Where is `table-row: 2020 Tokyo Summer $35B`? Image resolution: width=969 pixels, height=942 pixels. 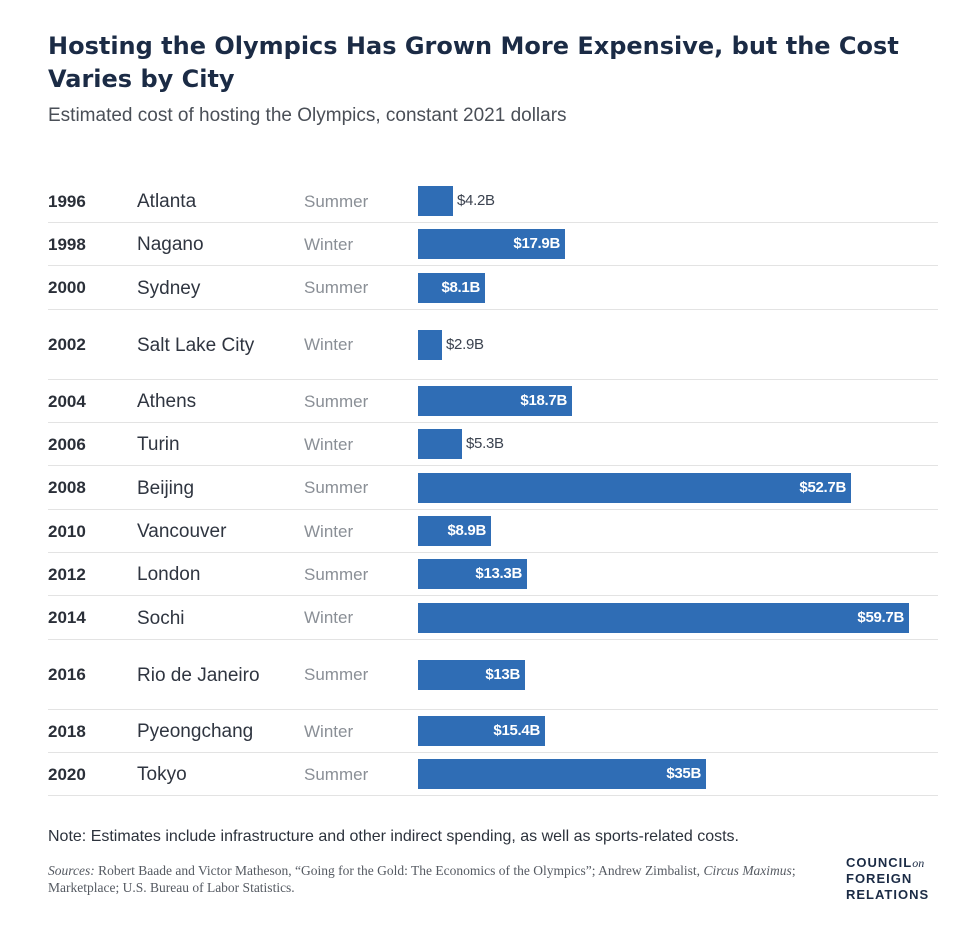
table-row: 2020 Tokyo Summer $35B is located at coordinates (493, 774).